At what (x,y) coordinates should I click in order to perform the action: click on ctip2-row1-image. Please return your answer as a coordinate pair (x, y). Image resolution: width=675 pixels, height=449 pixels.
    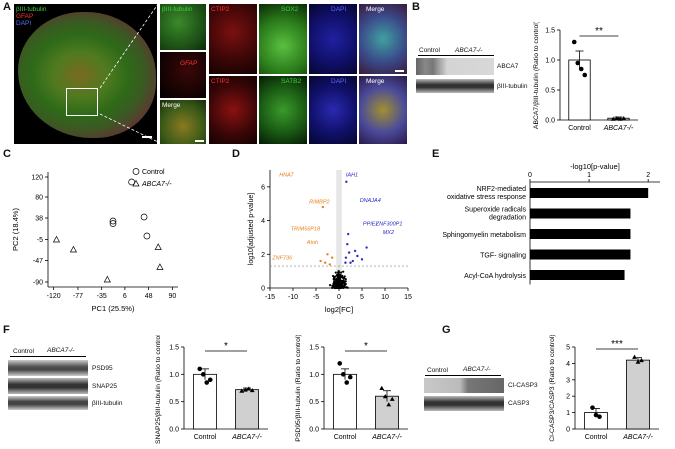
    Looking at the image, I should click on (233, 39).